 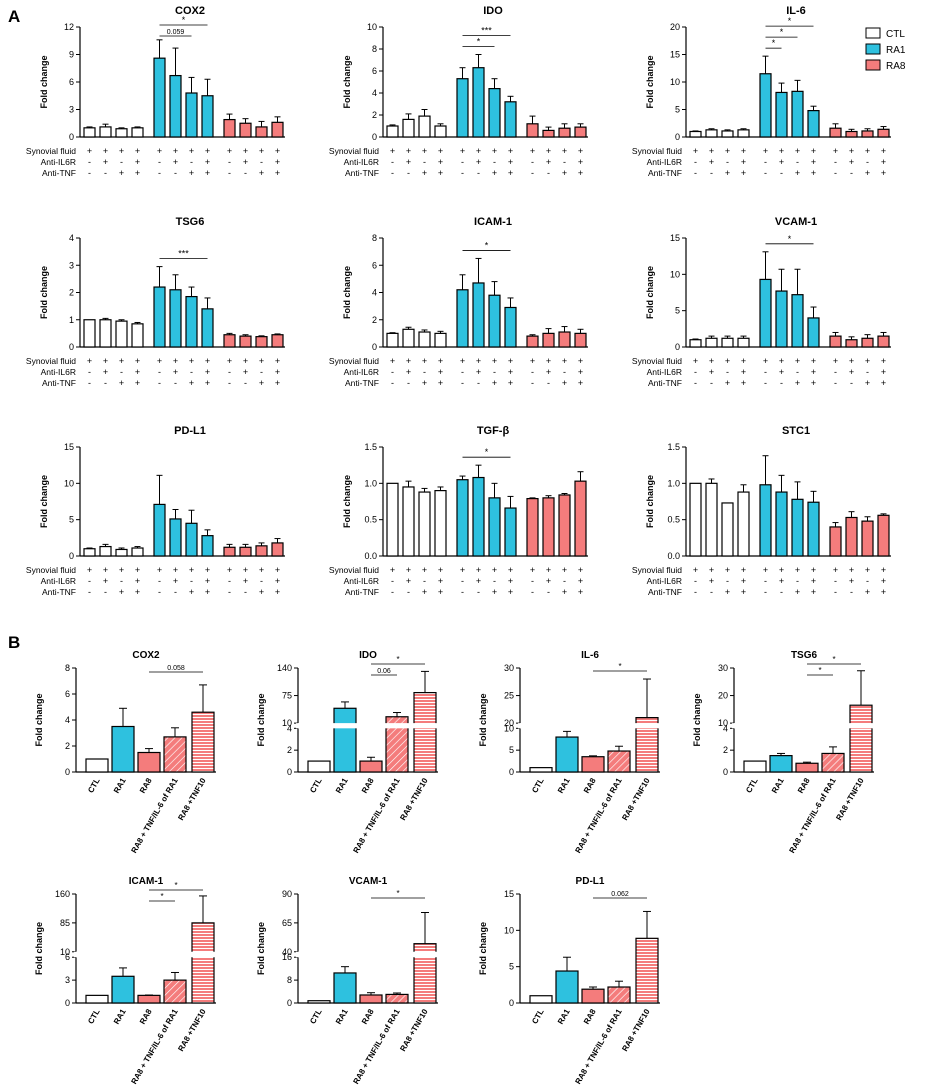 I want to click on chart-a-tgf-table-cell: +, so click(x=548, y=570).